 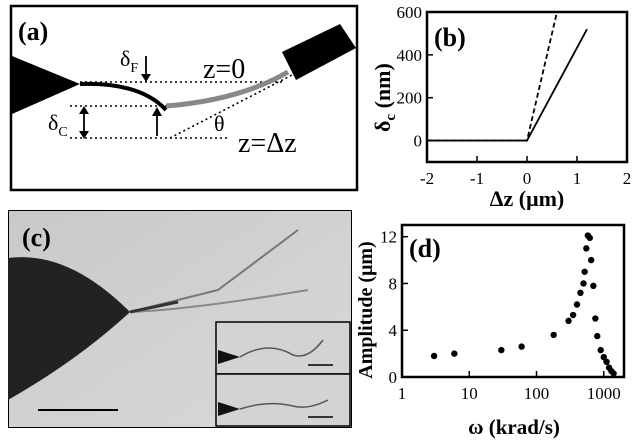 I want to click on nanotube-root, so click(x=154, y=307).